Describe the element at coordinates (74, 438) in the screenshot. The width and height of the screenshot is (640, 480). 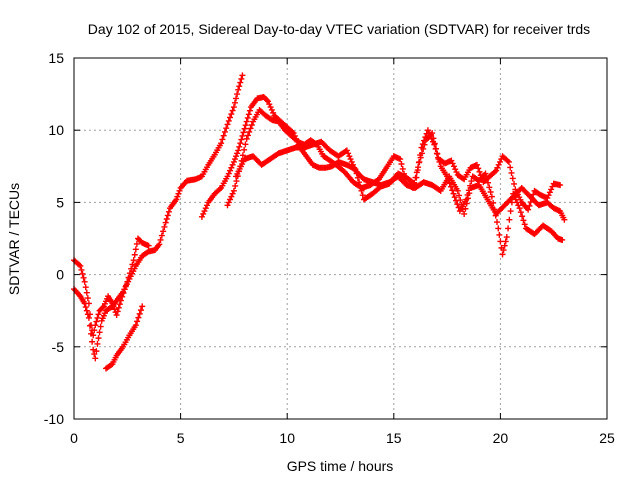
I see `x-tick-label: 0` at that location.